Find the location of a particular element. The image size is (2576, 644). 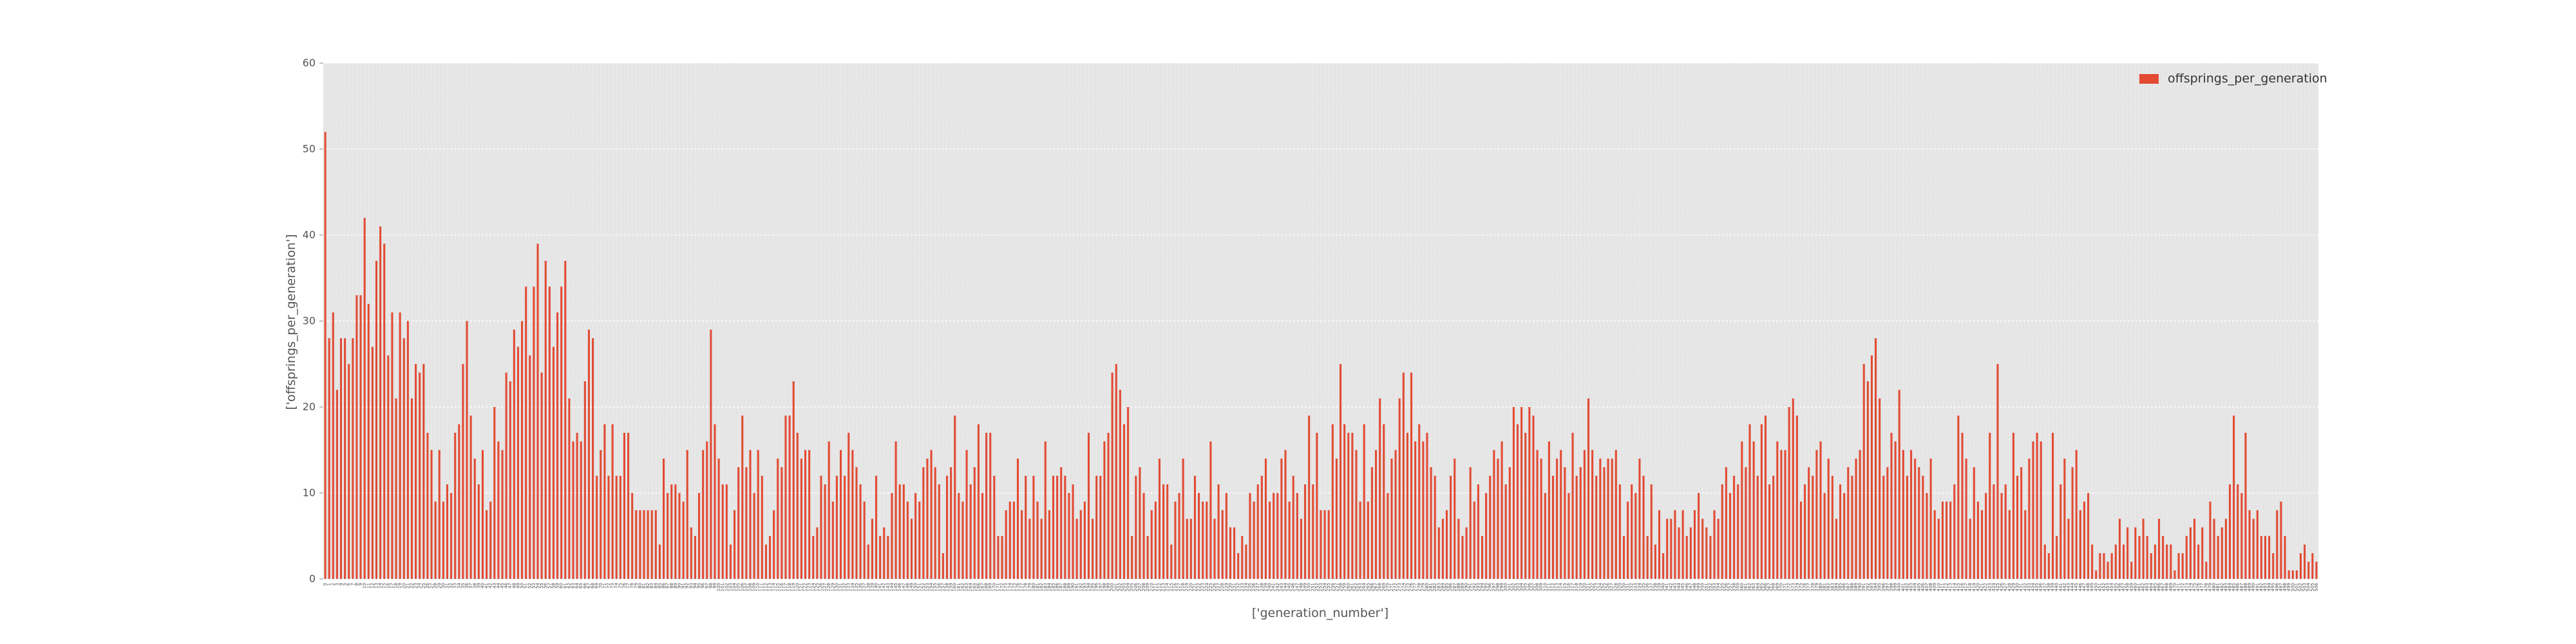

x-tick-label: 111 is located at coordinates (761, 587).